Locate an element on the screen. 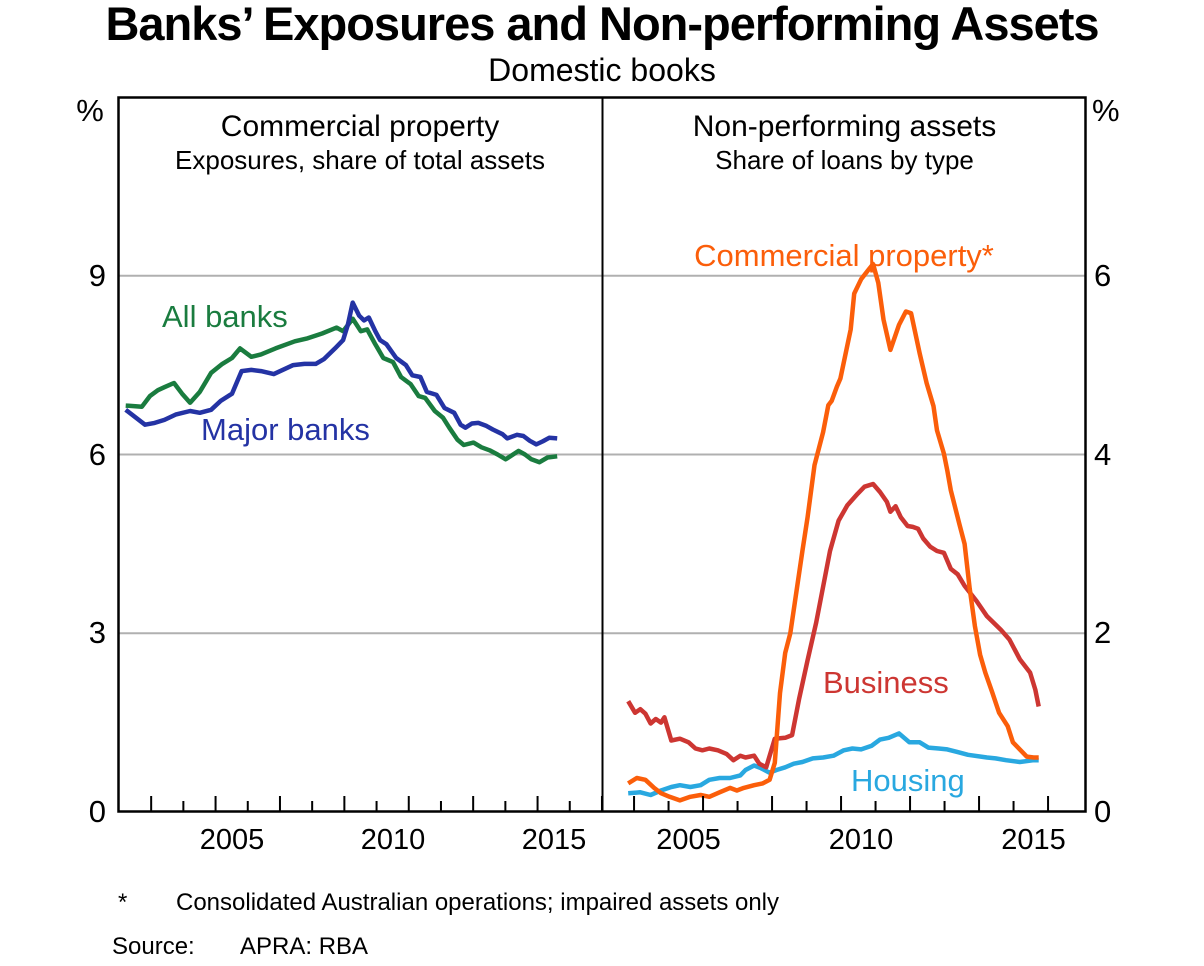  left-panel-heading: Commercial property is located at coordinates (360, 126).